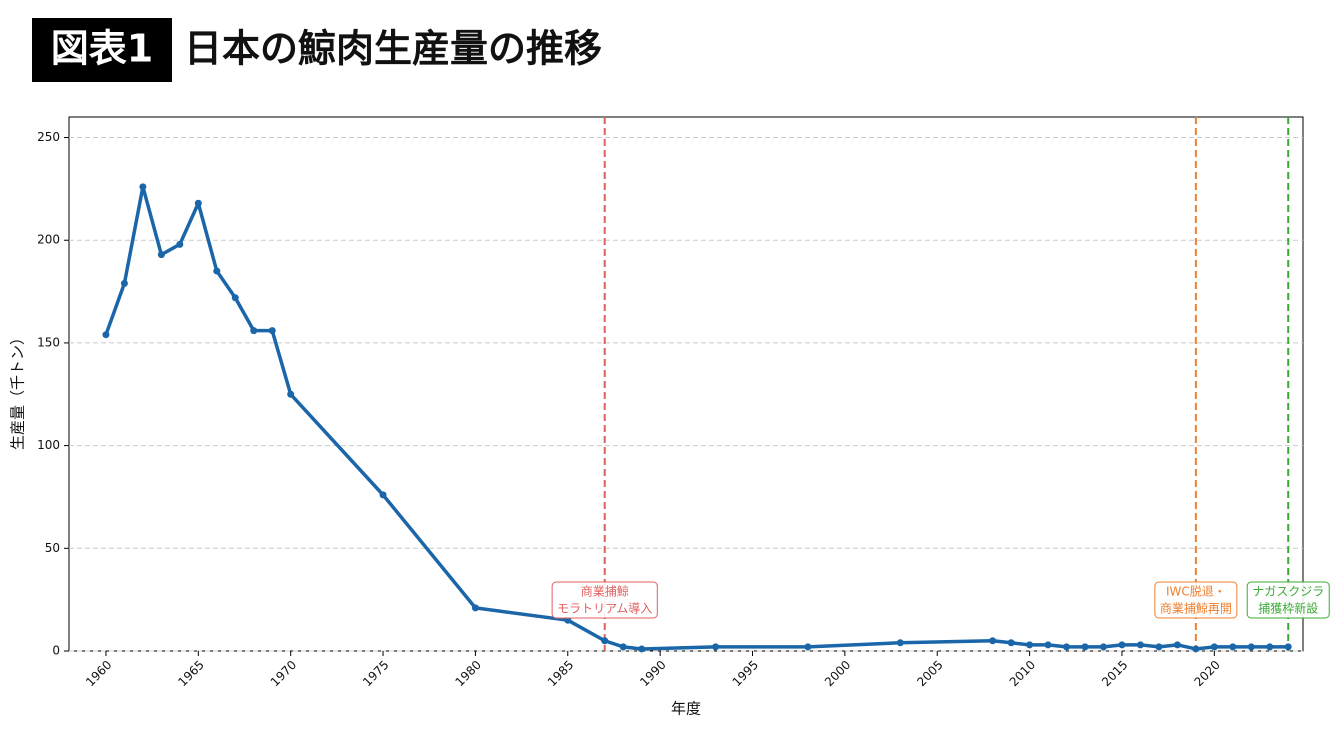 This screenshot has height=730, width=1340. I want to click on figure-label: 図表1, so click(102, 49).